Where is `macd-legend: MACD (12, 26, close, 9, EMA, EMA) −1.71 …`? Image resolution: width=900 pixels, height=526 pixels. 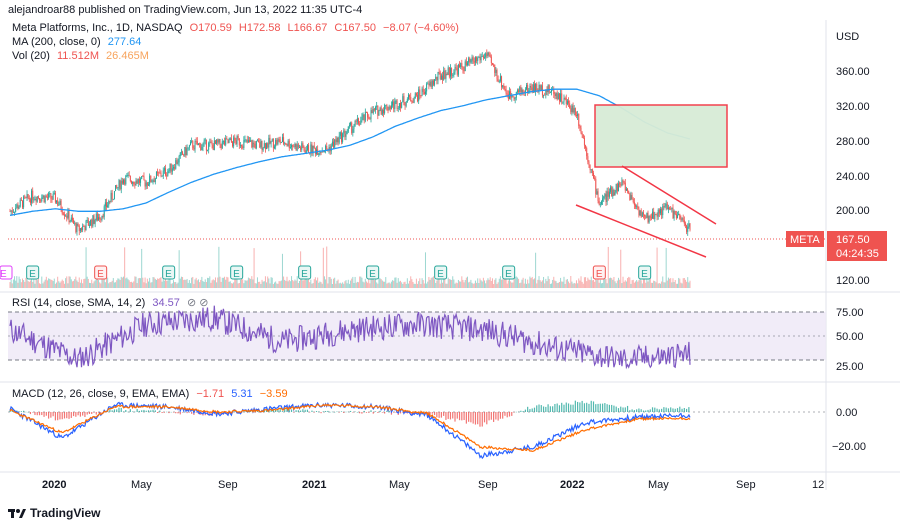 macd-legend: MACD (12, 26, close, 9, EMA, EMA) −1.71 … is located at coordinates (152, 394).